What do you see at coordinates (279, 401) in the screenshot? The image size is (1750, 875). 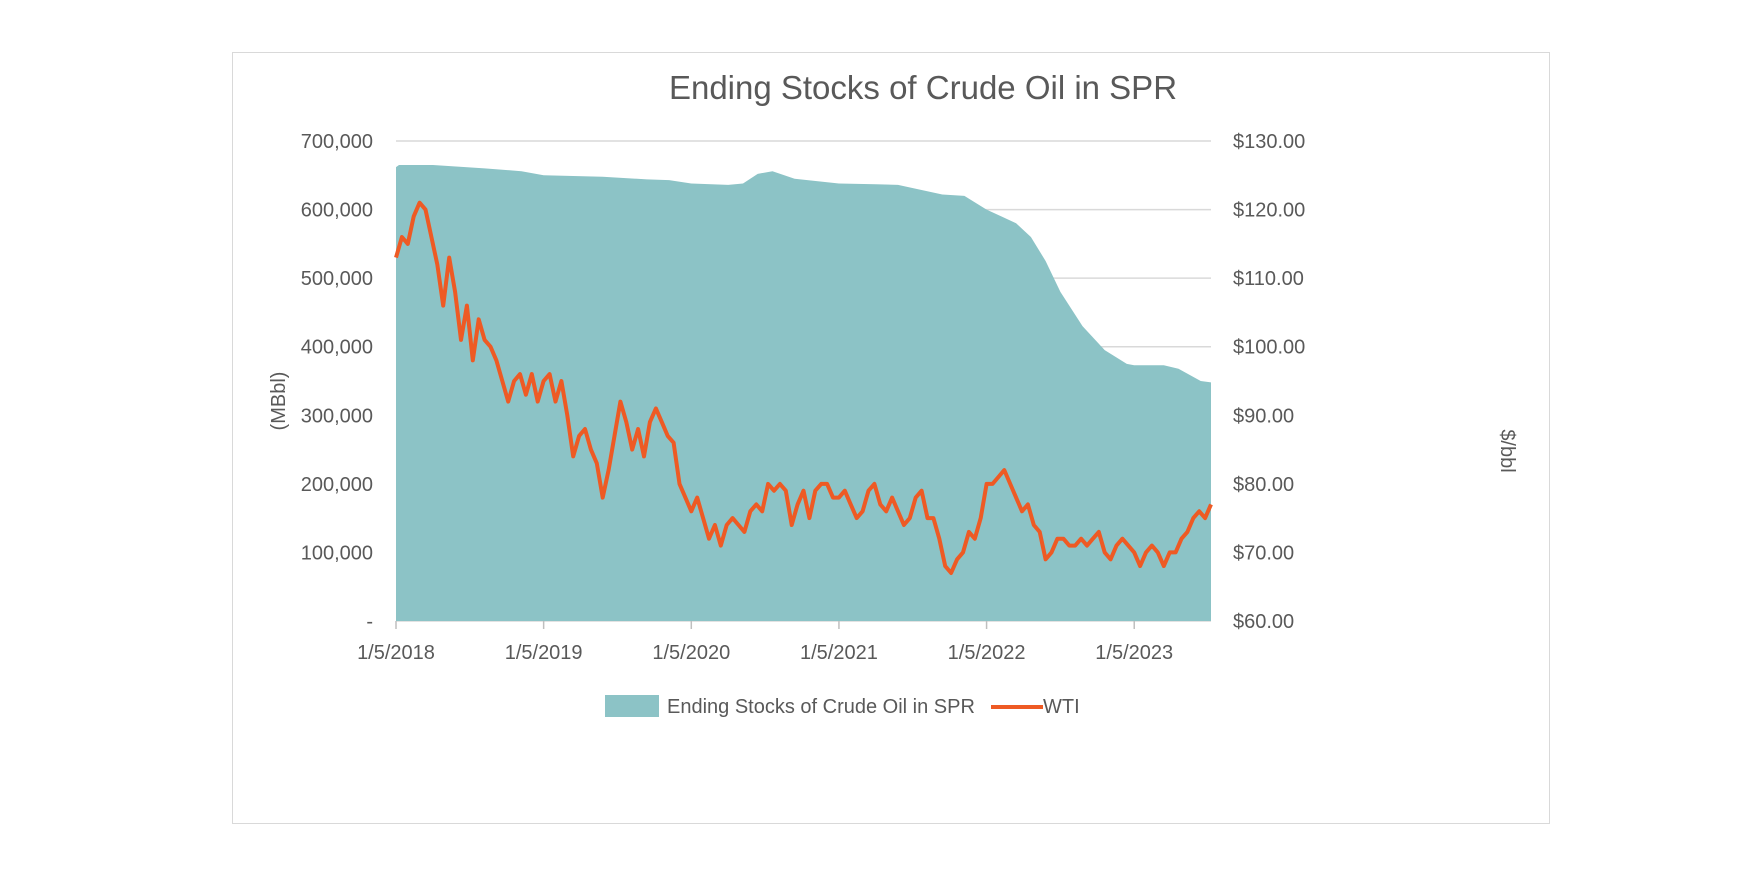 I see `y-axis-left-label: (MBbl)` at bounding box center [279, 401].